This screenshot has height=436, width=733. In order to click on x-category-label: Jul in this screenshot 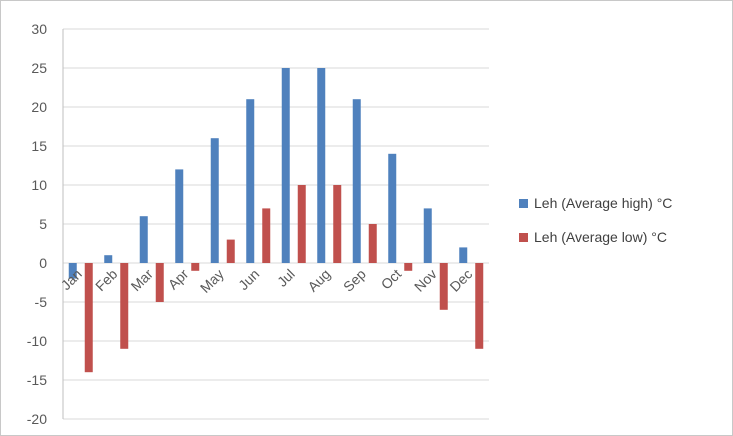, I will do `click(286, 278)`.